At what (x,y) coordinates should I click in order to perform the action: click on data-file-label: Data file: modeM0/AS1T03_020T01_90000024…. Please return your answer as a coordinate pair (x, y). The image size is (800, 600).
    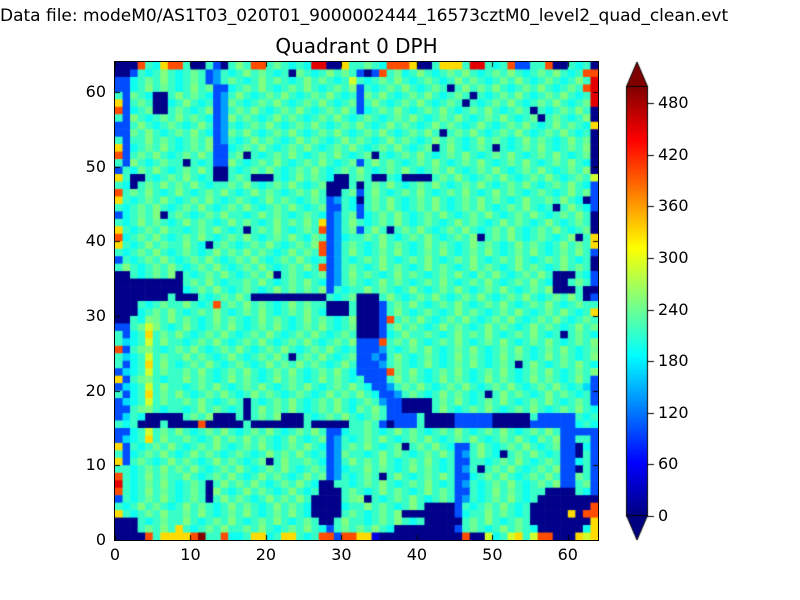
    Looking at the image, I should click on (364, 16).